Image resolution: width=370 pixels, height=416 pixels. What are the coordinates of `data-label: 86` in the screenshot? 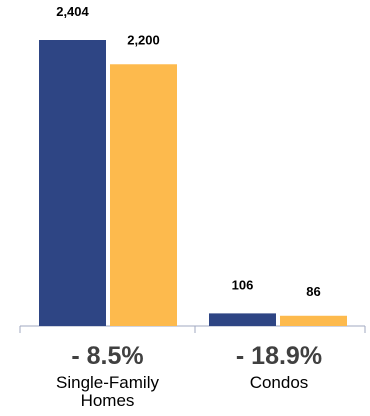 It's located at (313, 291).